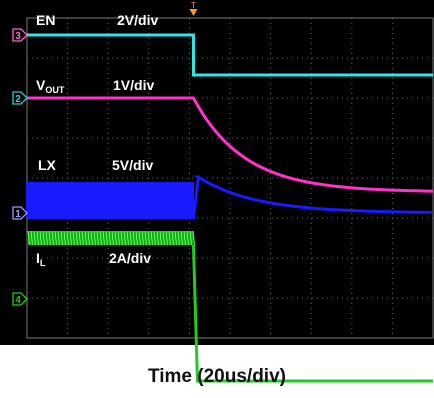 The width and height of the screenshot is (434, 398). What do you see at coordinates (137, 20) in the screenshot?
I see `channel-scale-en: 2V/div` at bounding box center [137, 20].